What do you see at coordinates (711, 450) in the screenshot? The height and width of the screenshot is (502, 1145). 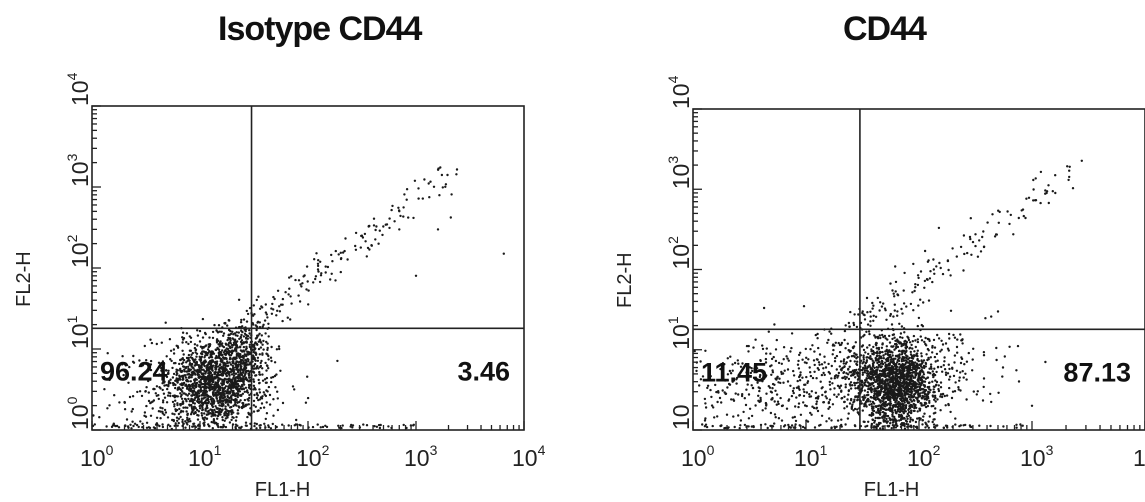 I see `x-tick-exponent: 0` at bounding box center [711, 450].